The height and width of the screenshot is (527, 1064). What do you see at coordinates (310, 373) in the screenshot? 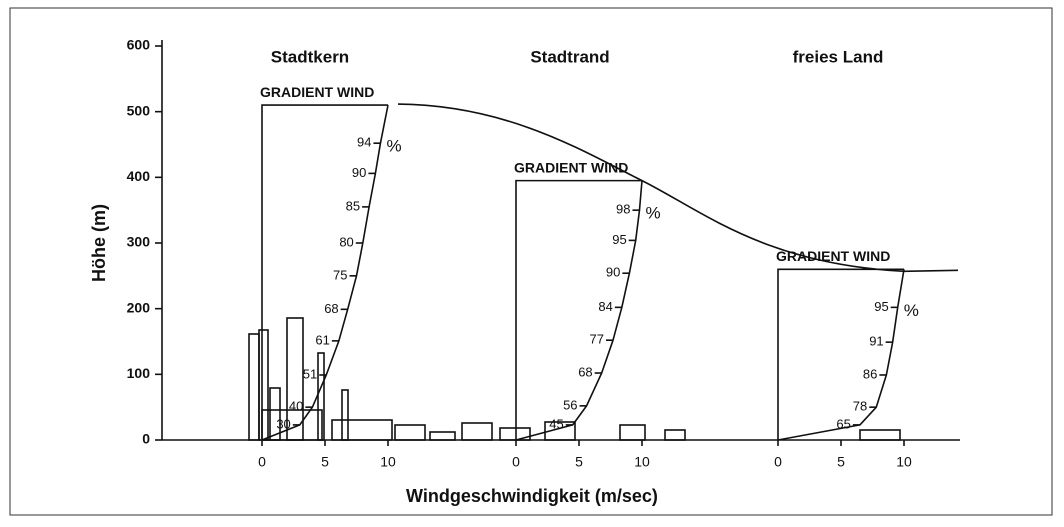
I see `profile-label: 51` at bounding box center [310, 373].